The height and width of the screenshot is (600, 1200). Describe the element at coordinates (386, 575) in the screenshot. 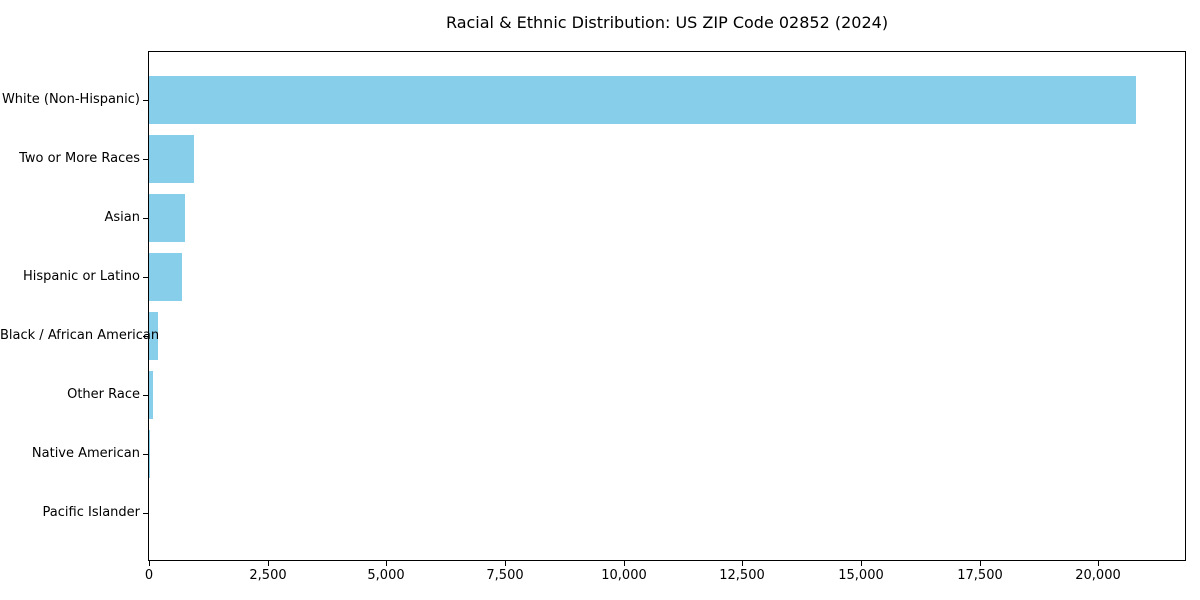

I see `x-tick-label-5000: 5,000` at that location.